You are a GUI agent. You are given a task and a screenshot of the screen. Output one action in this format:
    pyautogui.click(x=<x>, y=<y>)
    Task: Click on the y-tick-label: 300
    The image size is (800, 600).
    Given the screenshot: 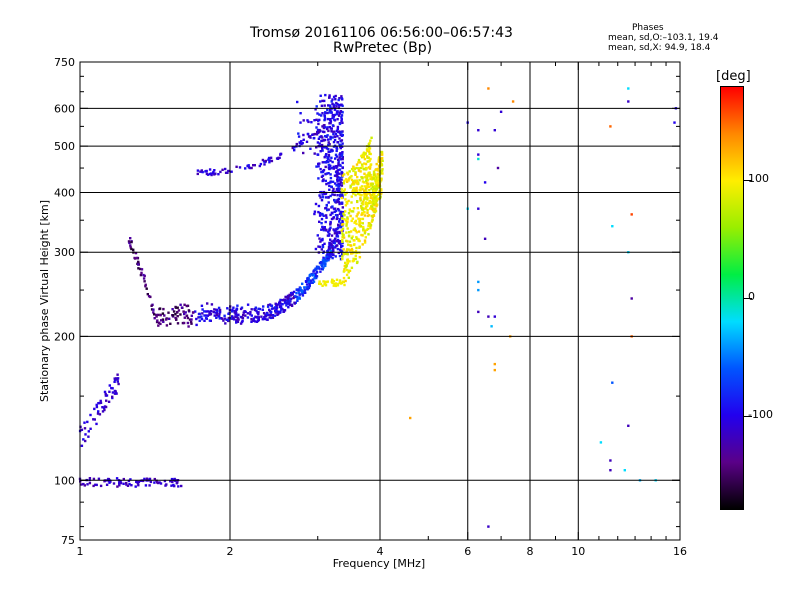 What is the action you would take?
    pyautogui.click(x=64, y=252)
    